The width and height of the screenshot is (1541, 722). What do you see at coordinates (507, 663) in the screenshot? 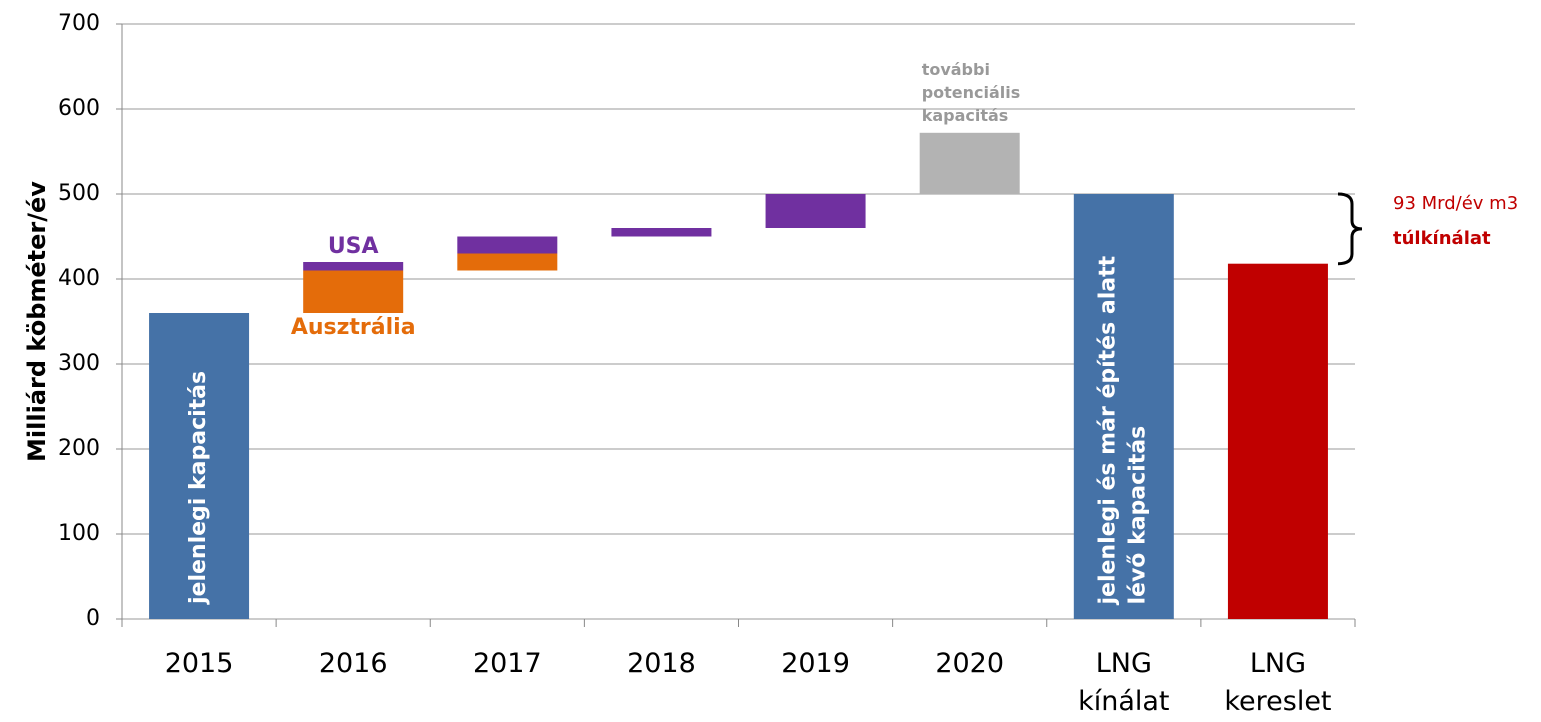
I see `x-tick-label: 2017` at bounding box center [507, 663].